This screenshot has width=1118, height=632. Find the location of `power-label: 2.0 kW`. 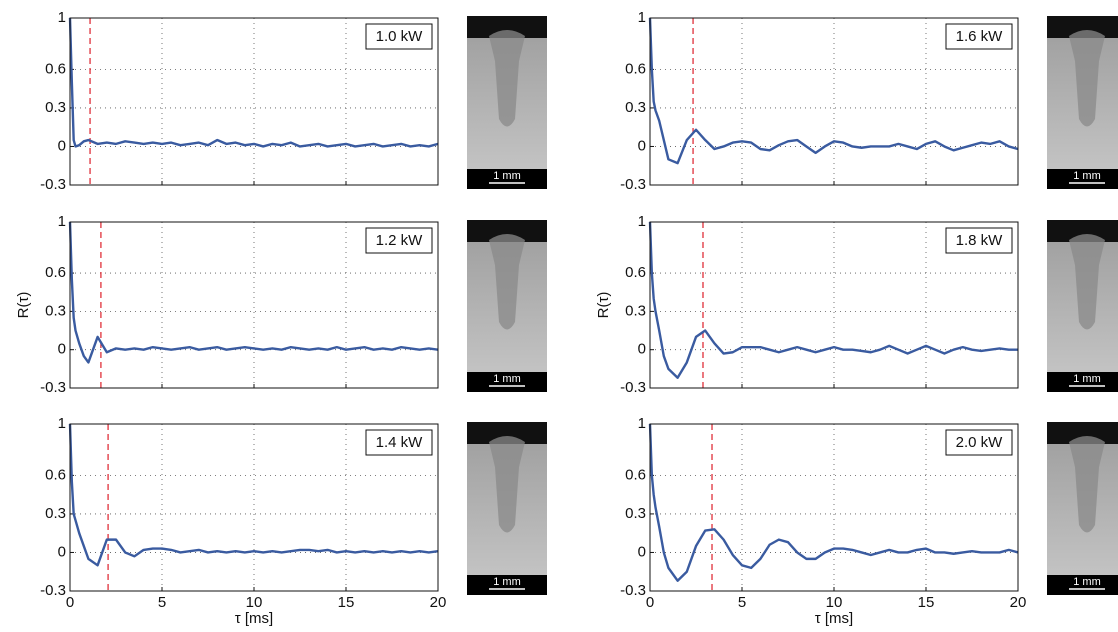

power-label: 2.0 kW is located at coordinates (980, 442).